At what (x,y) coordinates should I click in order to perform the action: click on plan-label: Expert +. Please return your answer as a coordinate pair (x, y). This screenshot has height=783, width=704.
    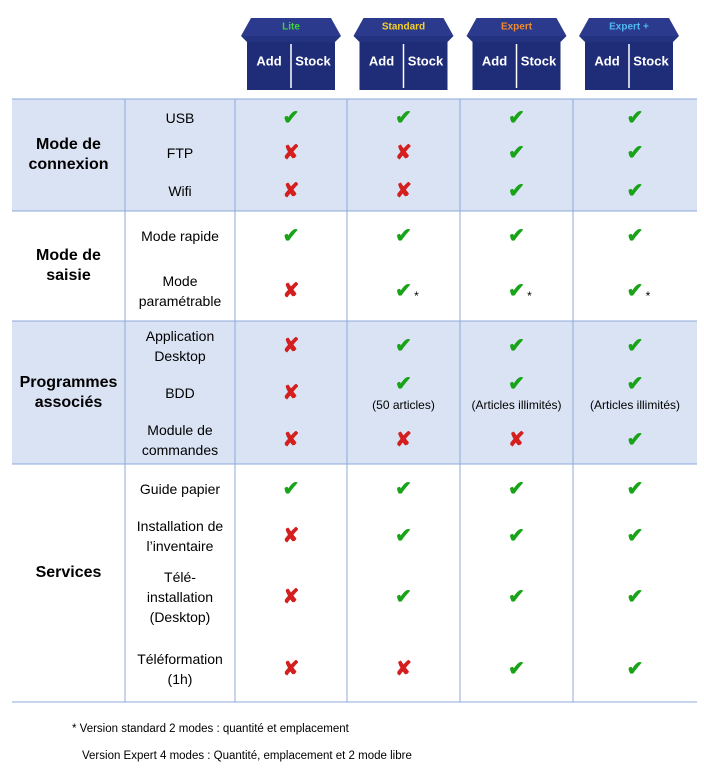
    Looking at the image, I should click on (629, 27).